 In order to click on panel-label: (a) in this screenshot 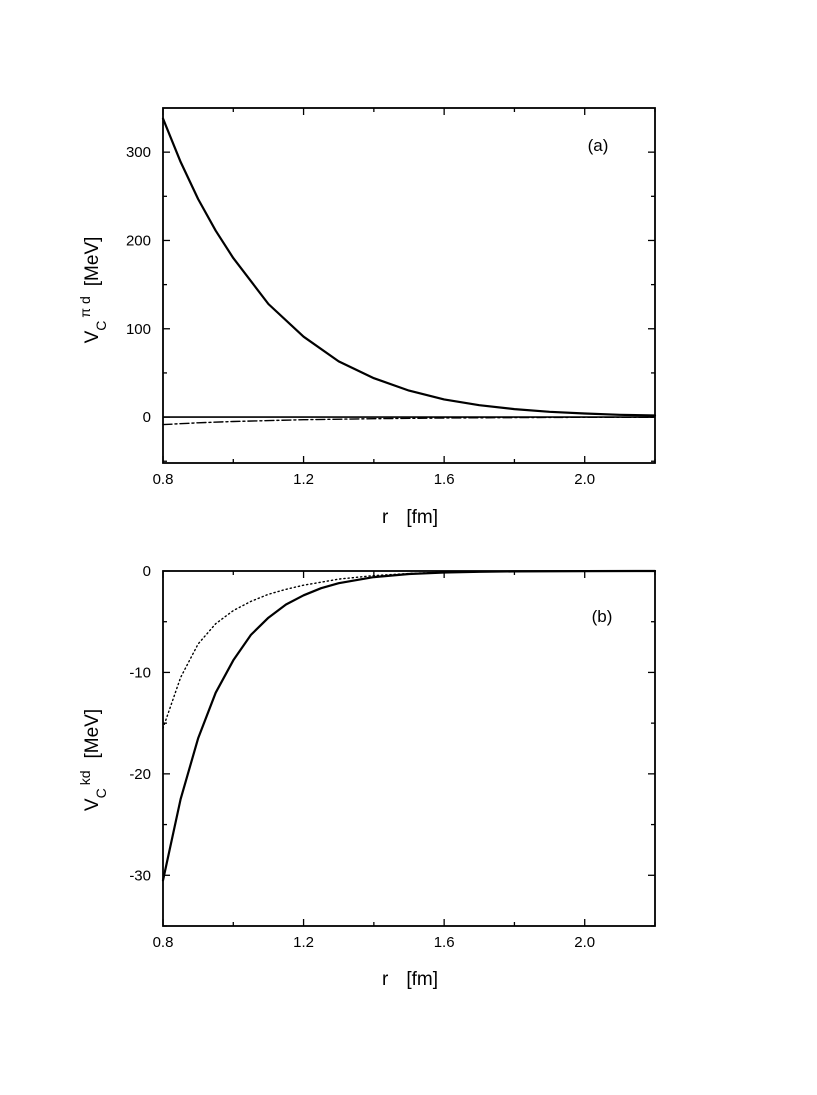, I will do `click(598, 145)`.